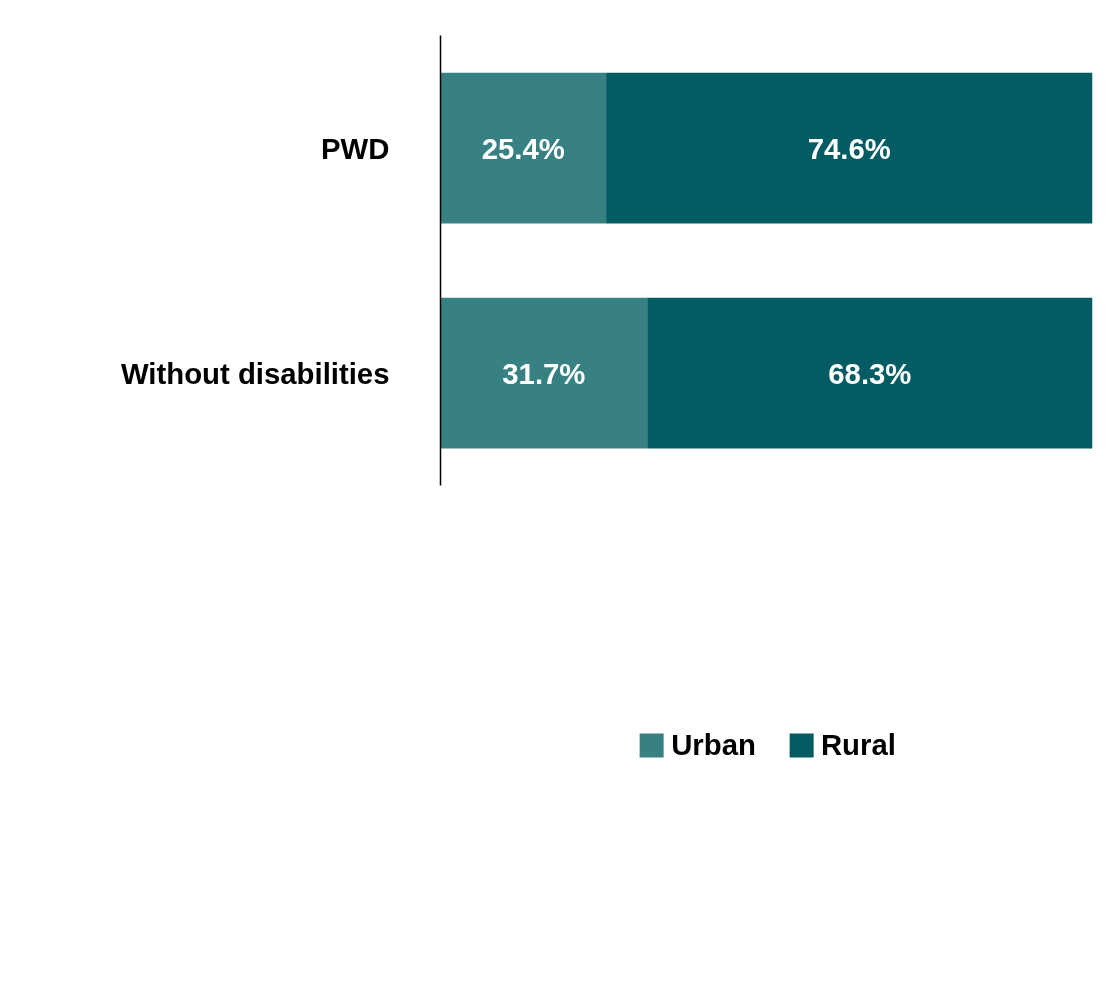 The height and width of the screenshot is (1005, 1120). What do you see at coordinates (523, 148) in the screenshot?
I see `data-label: 25.4%` at bounding box center [523, 148].